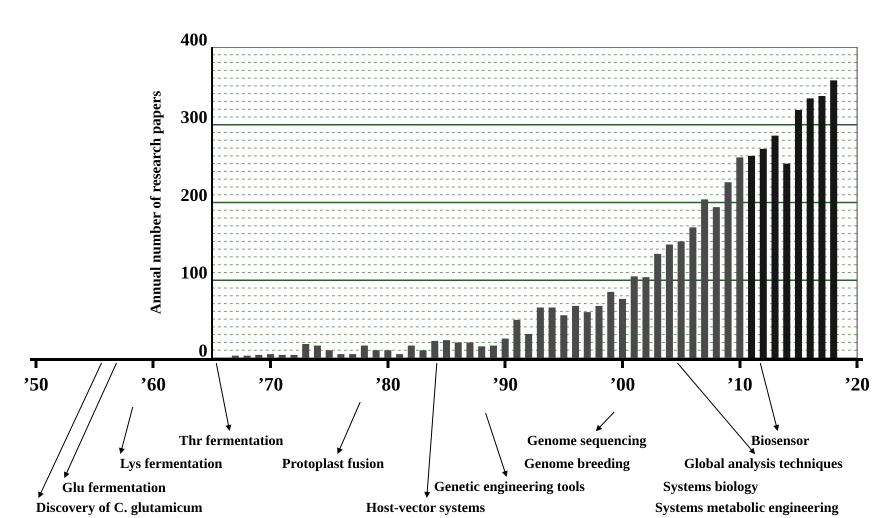 The width and height of the screenshot is (882, 518). I want to click on text: Host-vector systems, so click(426, 508).